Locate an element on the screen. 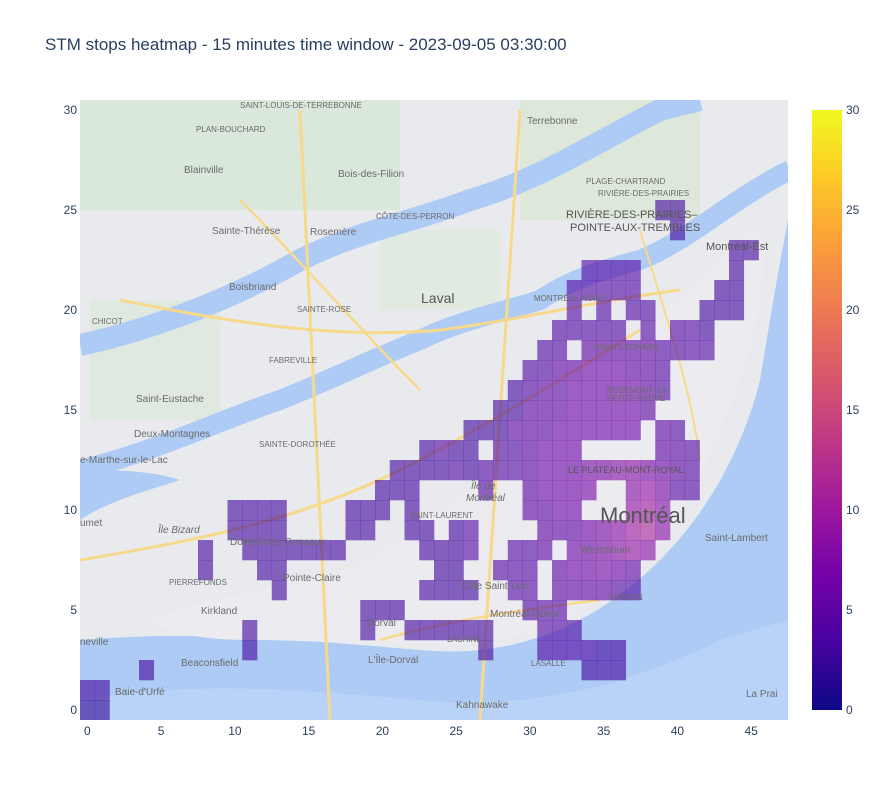 The image size is (880, 800). svg-text: Montréal-Est is located at coordinates (737, 247).